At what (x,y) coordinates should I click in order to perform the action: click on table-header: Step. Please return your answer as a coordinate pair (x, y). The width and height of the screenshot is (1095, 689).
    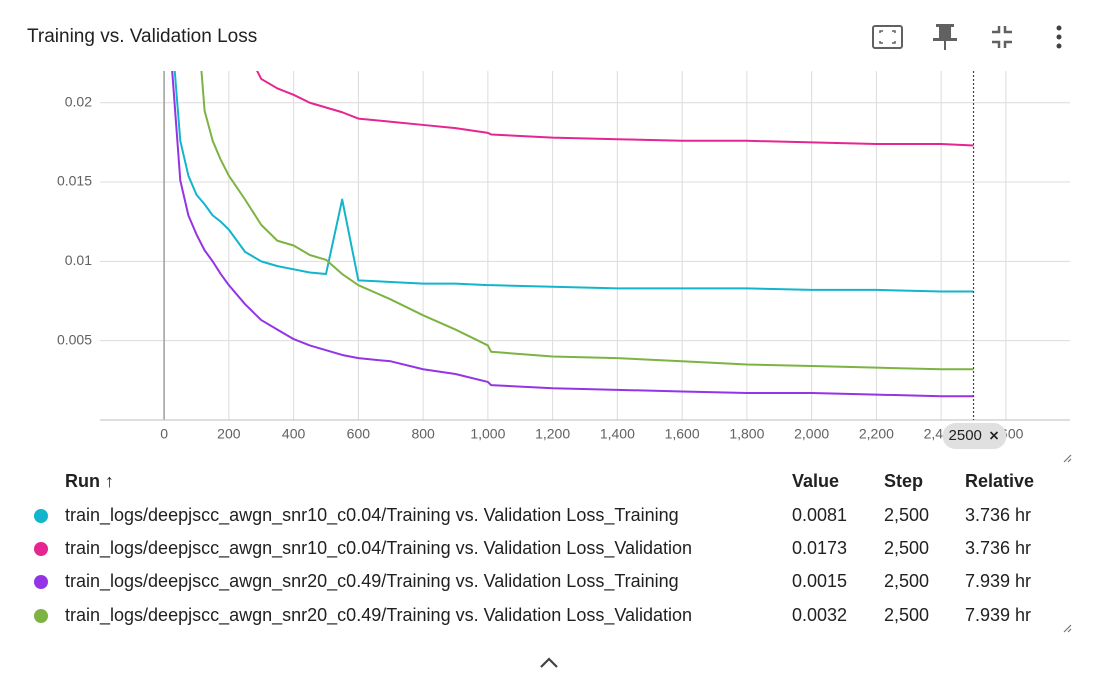
    Looking at the image, I should click on (903, 481).